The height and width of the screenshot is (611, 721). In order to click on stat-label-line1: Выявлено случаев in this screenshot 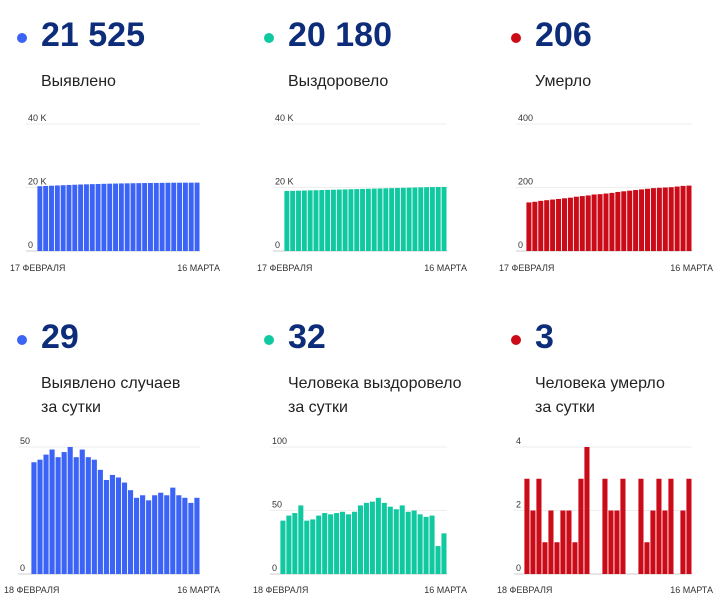, I will do `click(111, 383)`.